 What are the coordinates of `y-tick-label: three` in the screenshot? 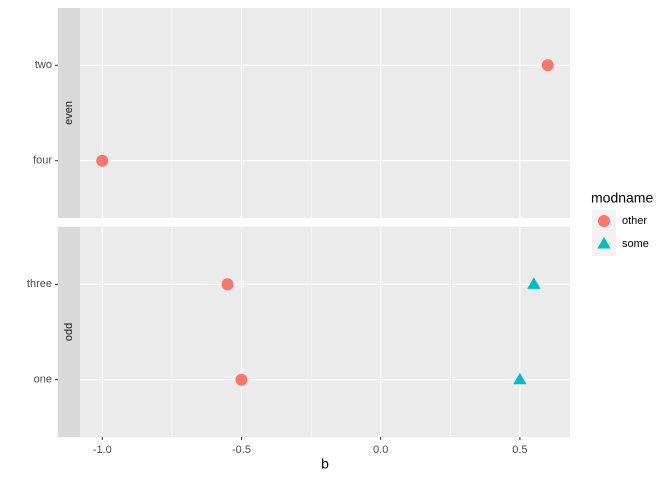 It's located at (39, 284).